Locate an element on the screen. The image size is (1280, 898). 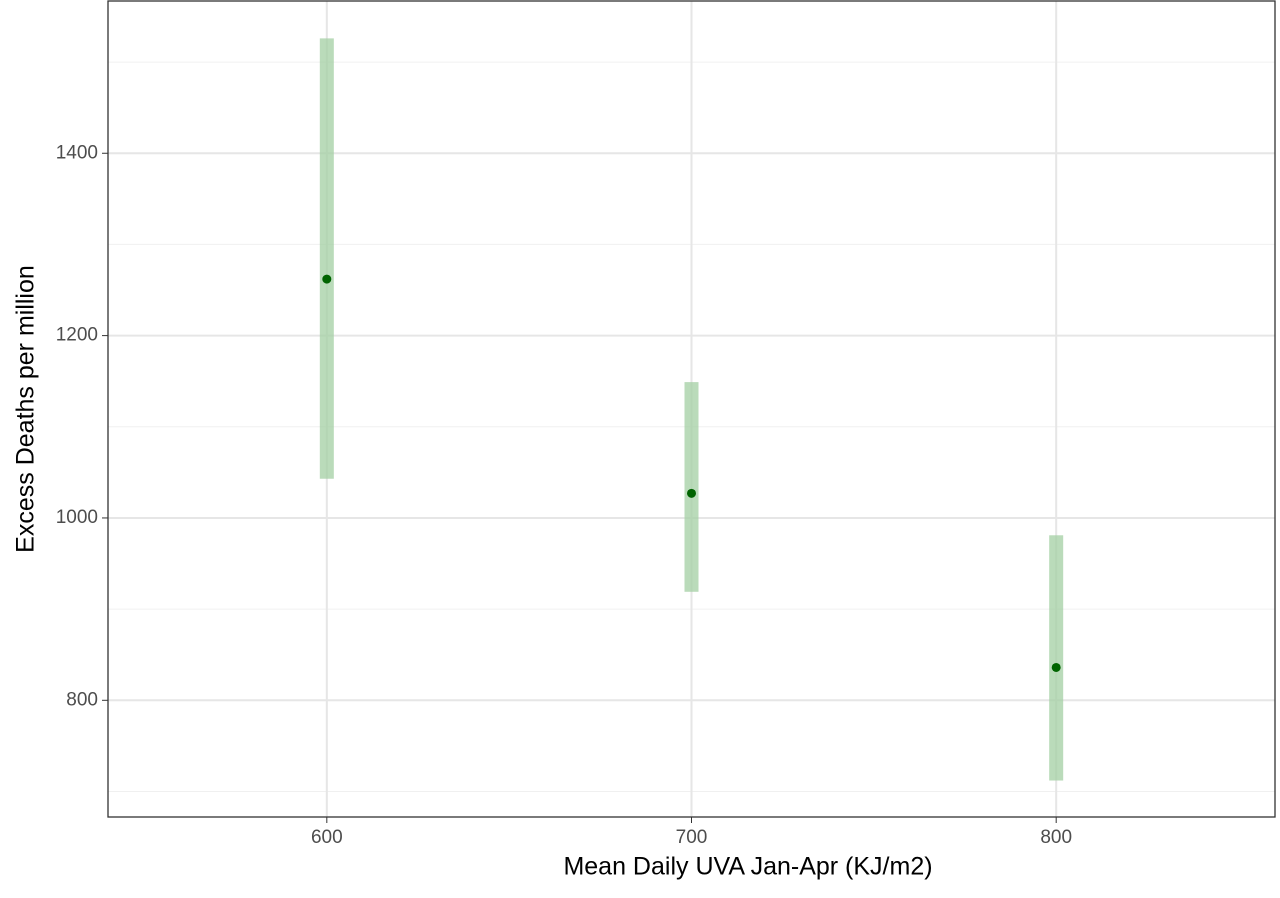
y-tick-label: 800 is located at coordinates (82, 699).